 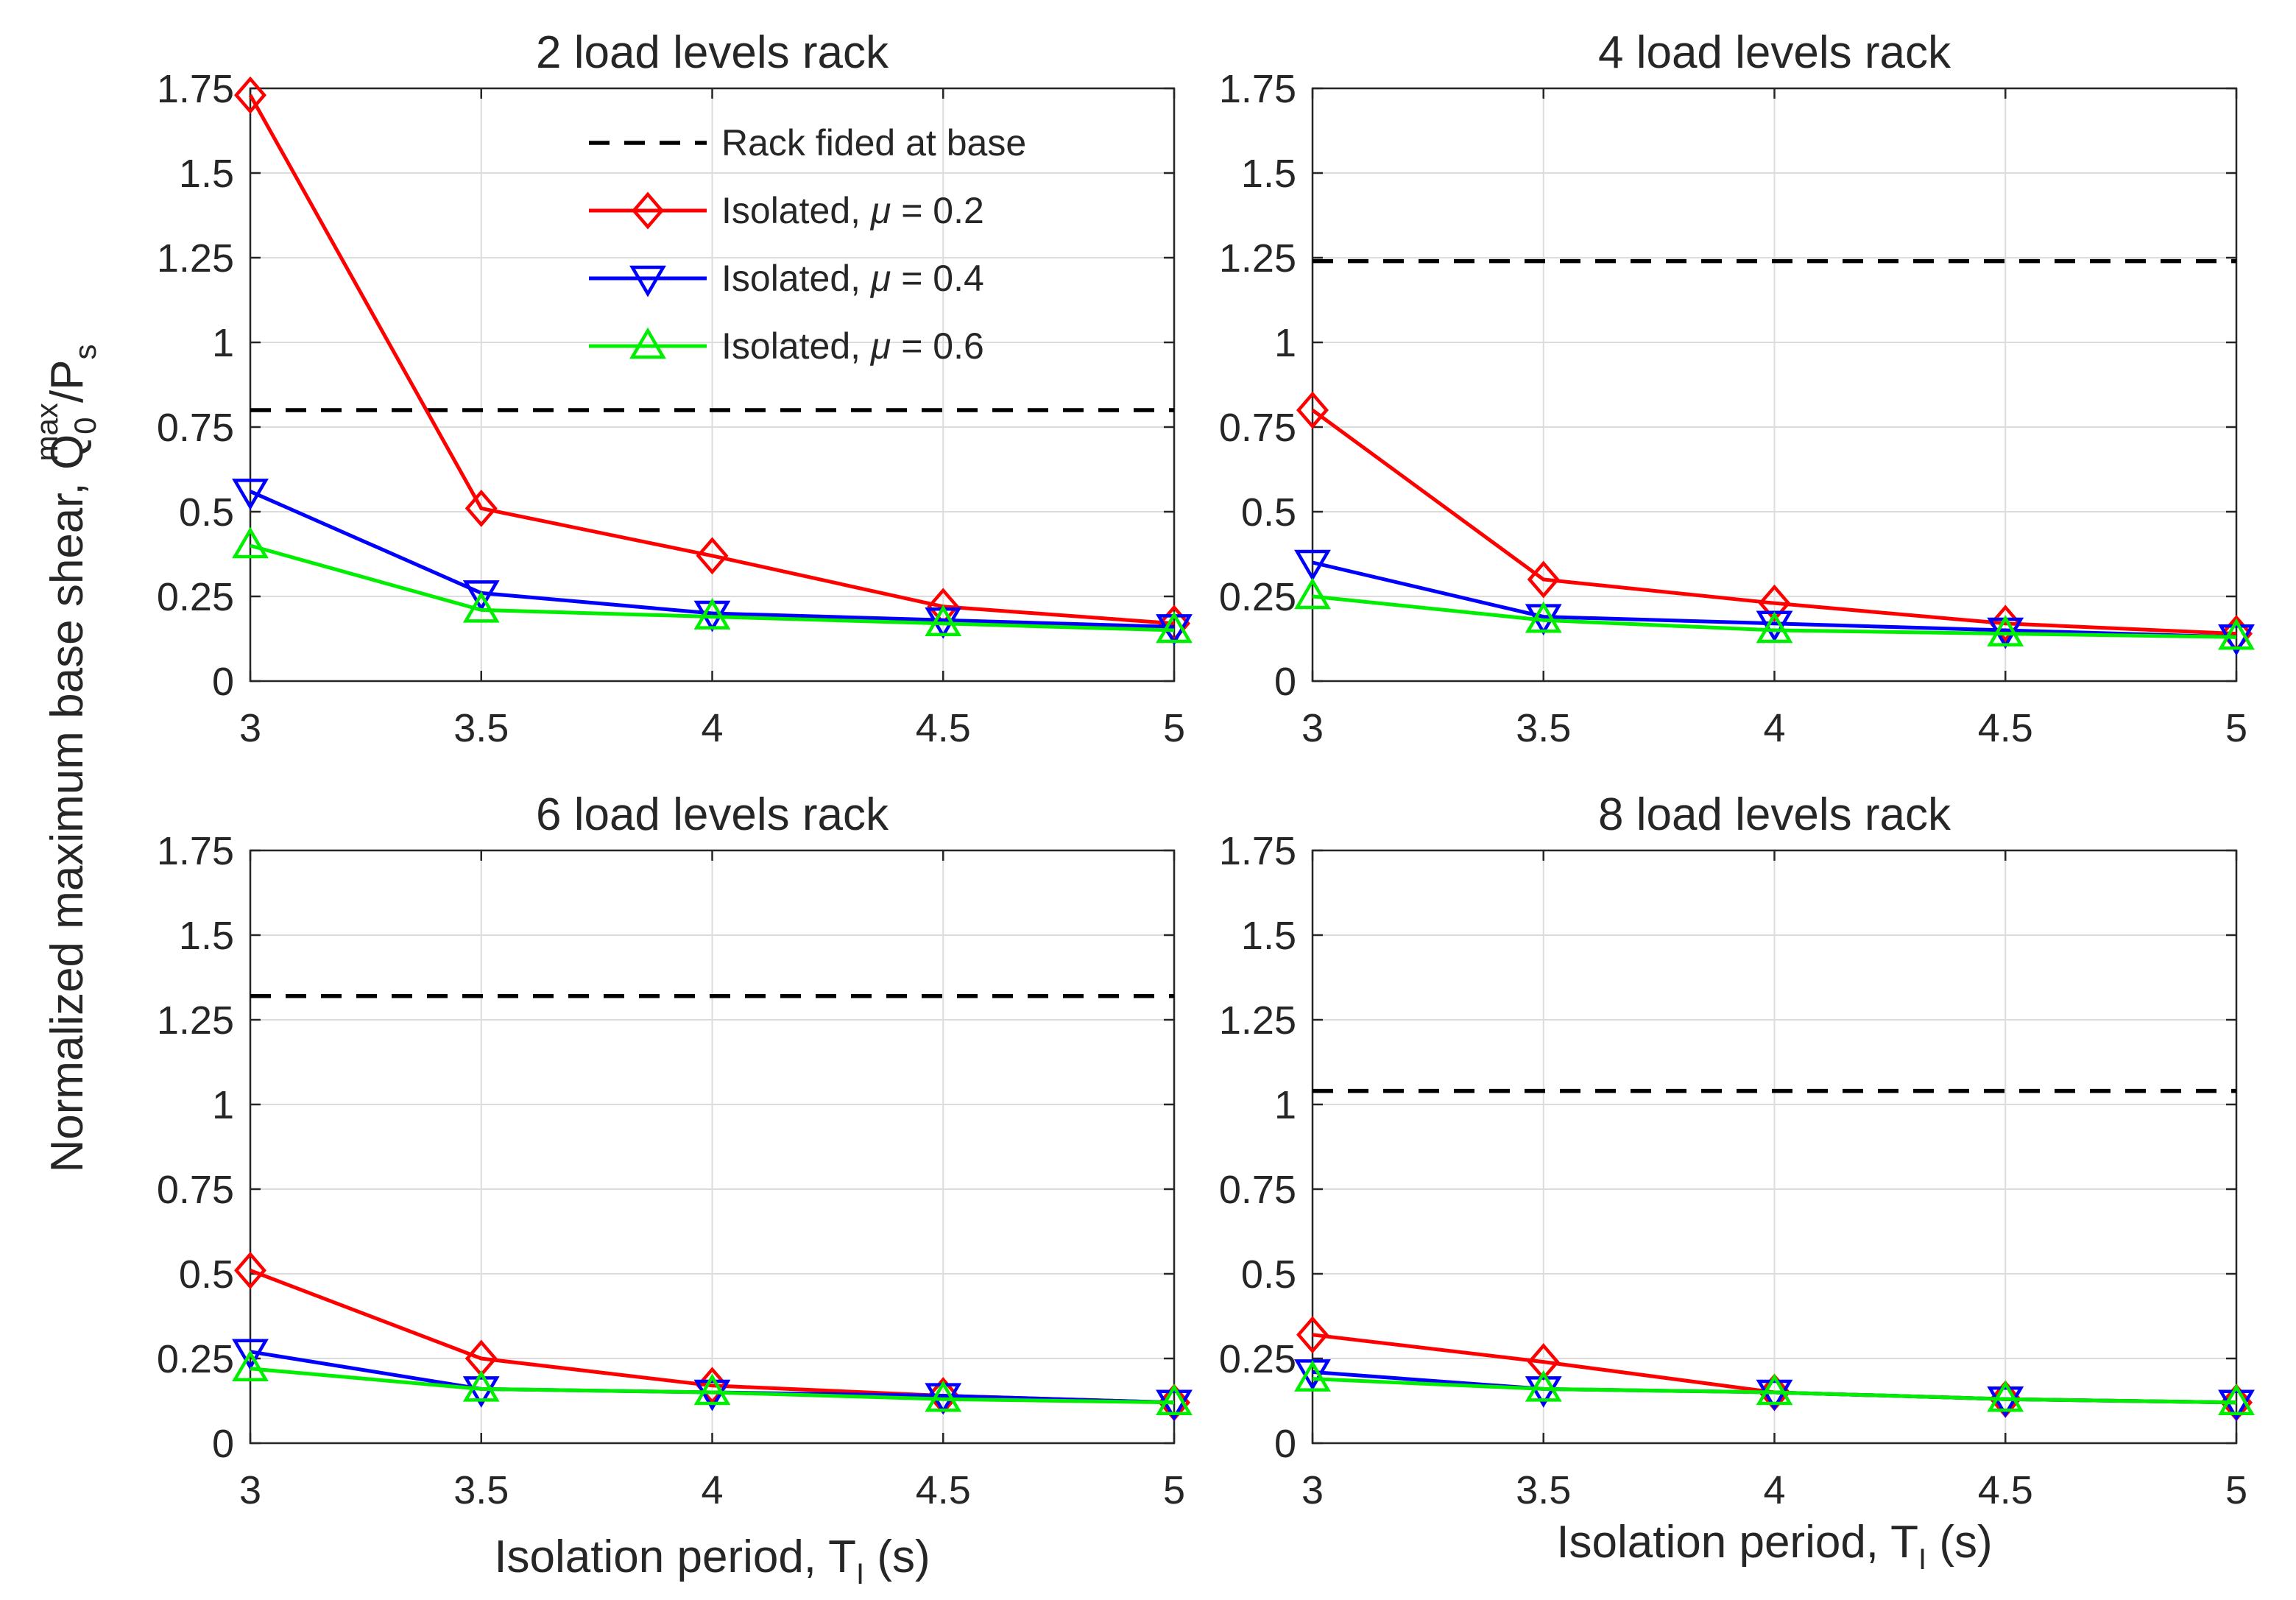 I want to click on panel-title: 4 load levels rack, so click(x=1775, y=53).